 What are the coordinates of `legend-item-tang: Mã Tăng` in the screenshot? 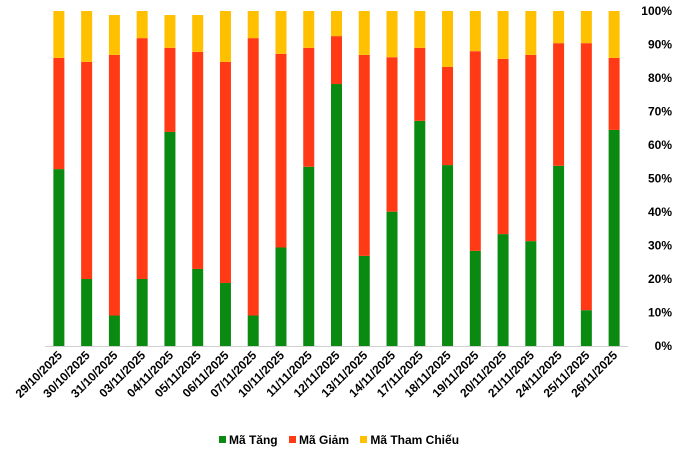 It's located at (248, 440).